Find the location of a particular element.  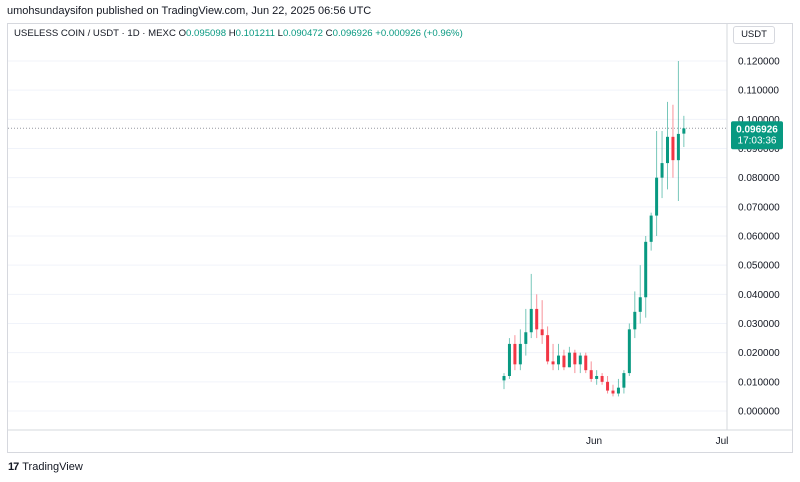

bar-countdown: 17:03:36 is located at coordinates (757, 140).